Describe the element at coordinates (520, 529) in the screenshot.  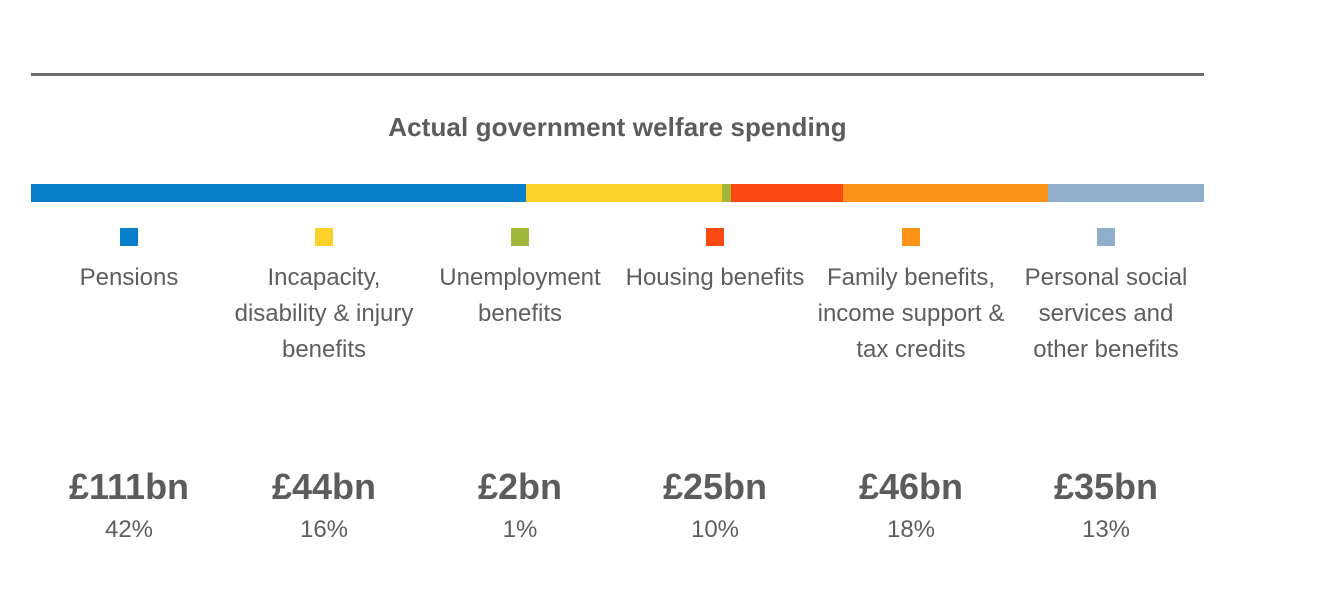
I see `percent-label: 1%` at that location.